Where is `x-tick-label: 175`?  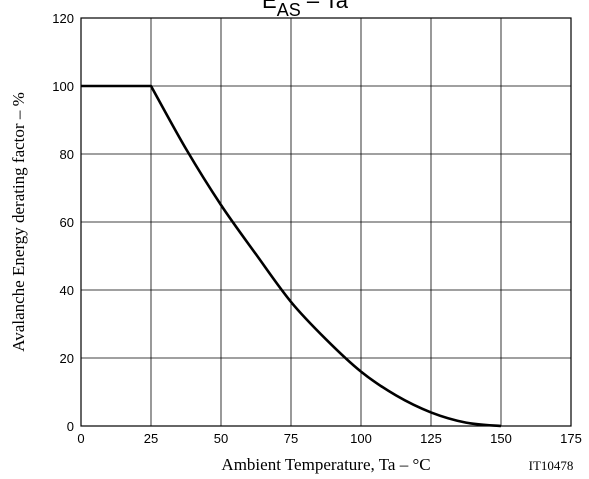
x-tick-label: 175 is located at coordinates (571, 438).